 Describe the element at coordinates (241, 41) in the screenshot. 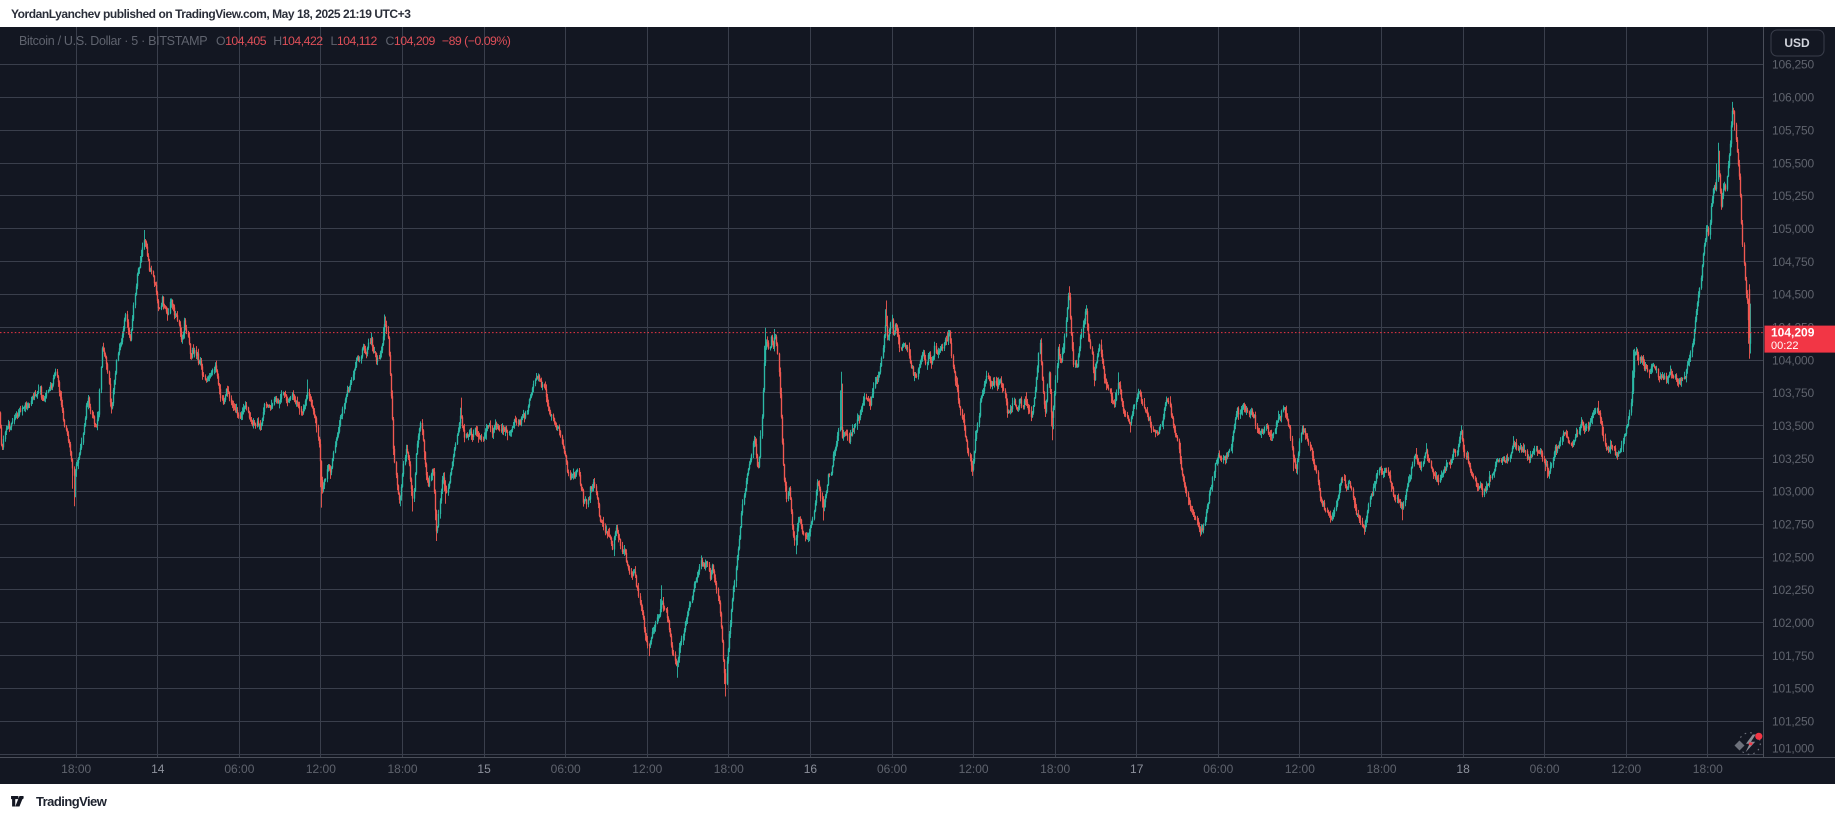

I see `svg-text: O104,405` at that location.